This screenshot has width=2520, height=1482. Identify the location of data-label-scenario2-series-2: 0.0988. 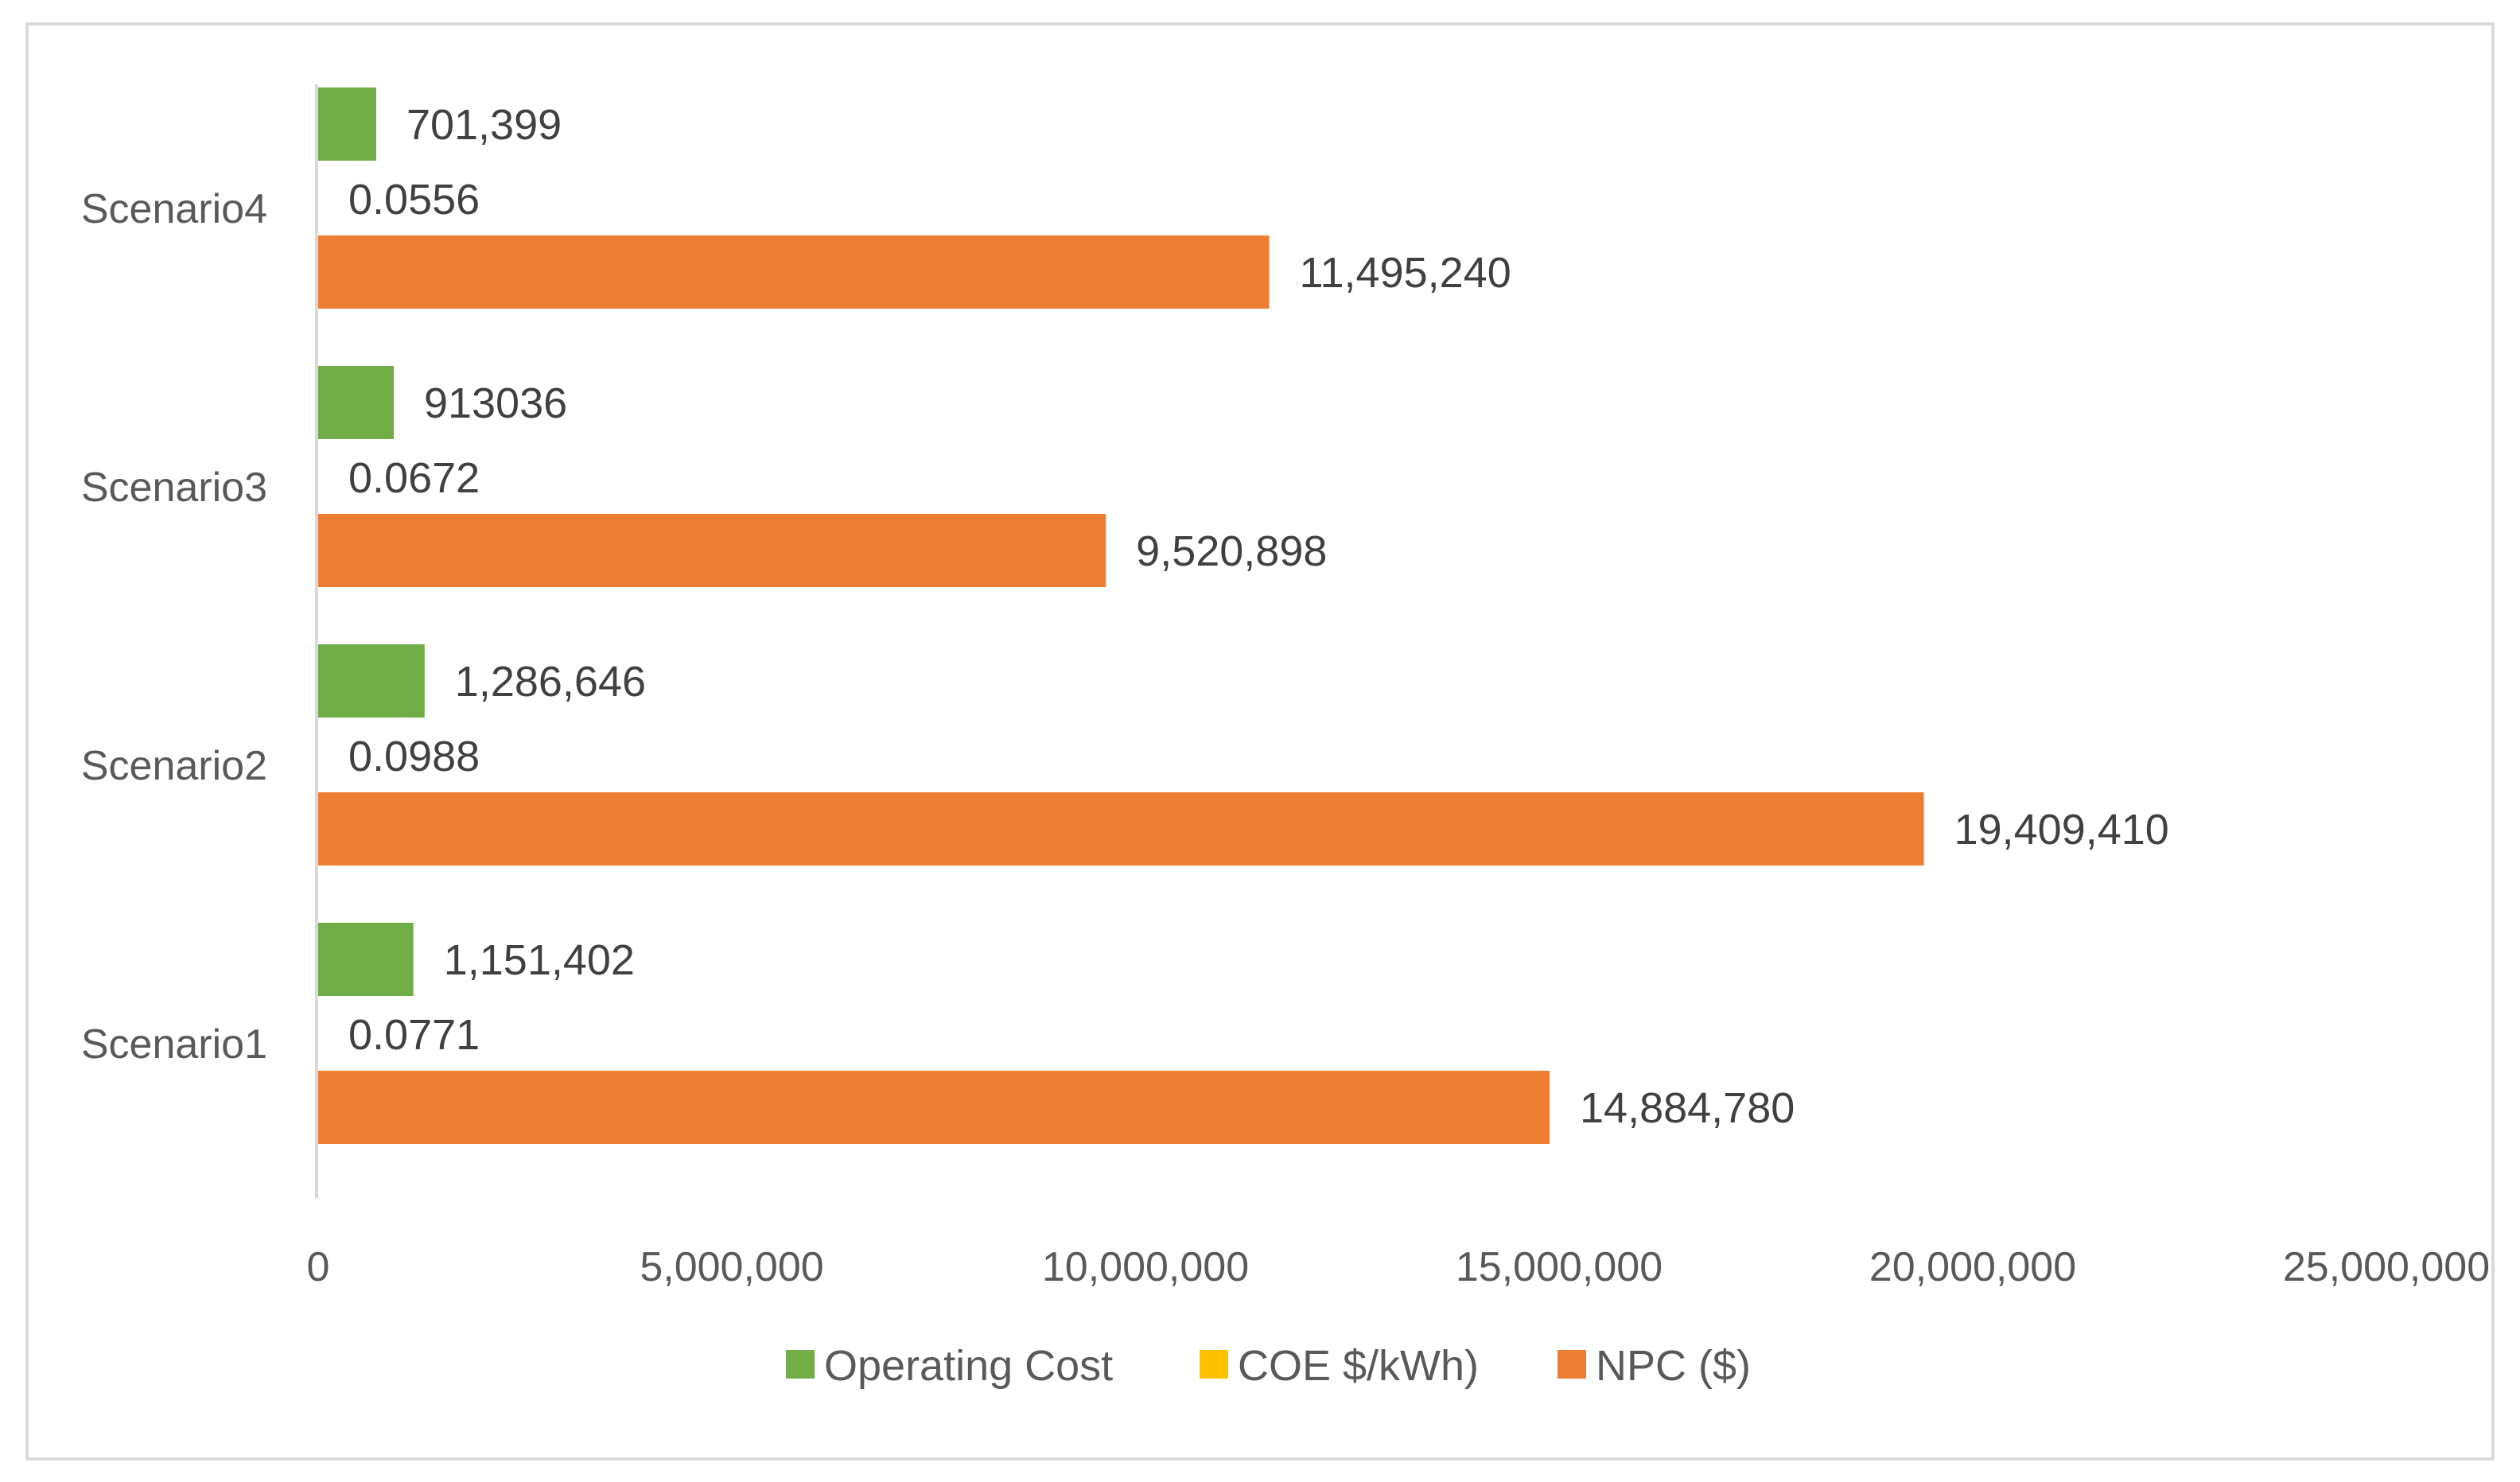
(414, 756).